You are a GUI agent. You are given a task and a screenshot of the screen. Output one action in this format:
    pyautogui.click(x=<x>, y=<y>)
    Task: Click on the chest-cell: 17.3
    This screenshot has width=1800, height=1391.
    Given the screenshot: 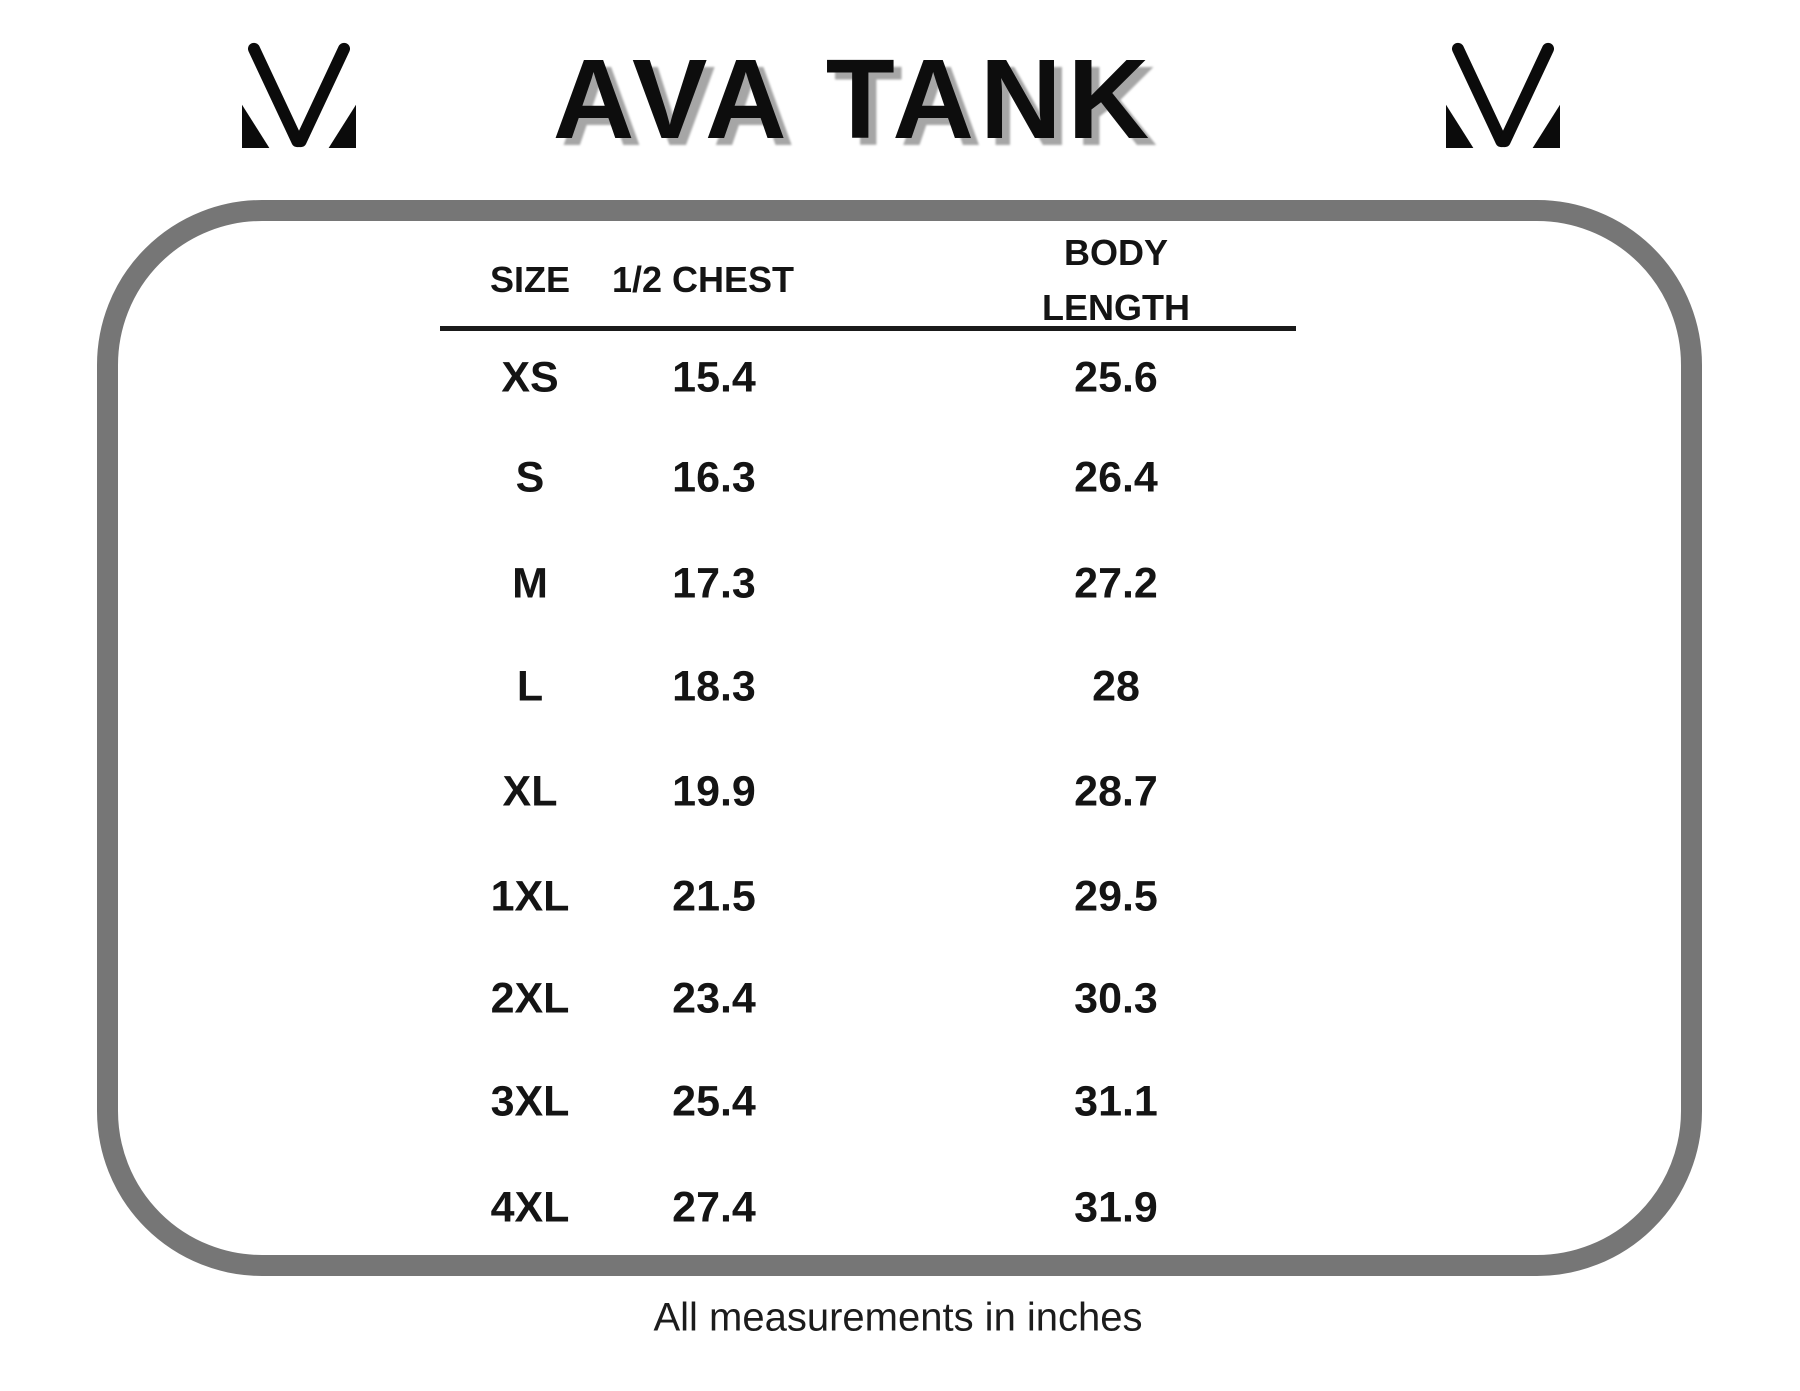 What is the action you would take?
    pyautogui.click(x=714, y=583)
    